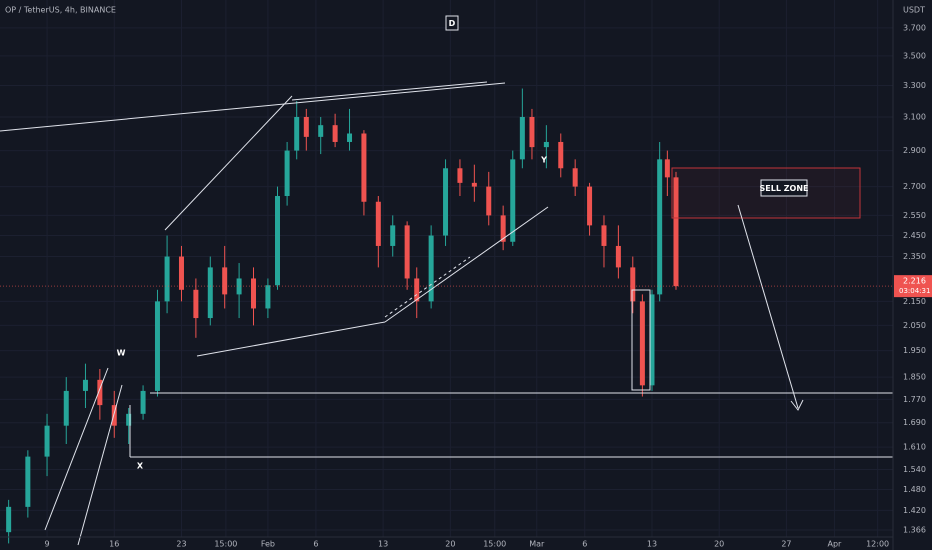 The width and height of the screenshot is (932, 550). What do you see at coordinates (835, 544) in the screenshot?
I see `x-tick-label: Apr` at bounding box center [835, 544].